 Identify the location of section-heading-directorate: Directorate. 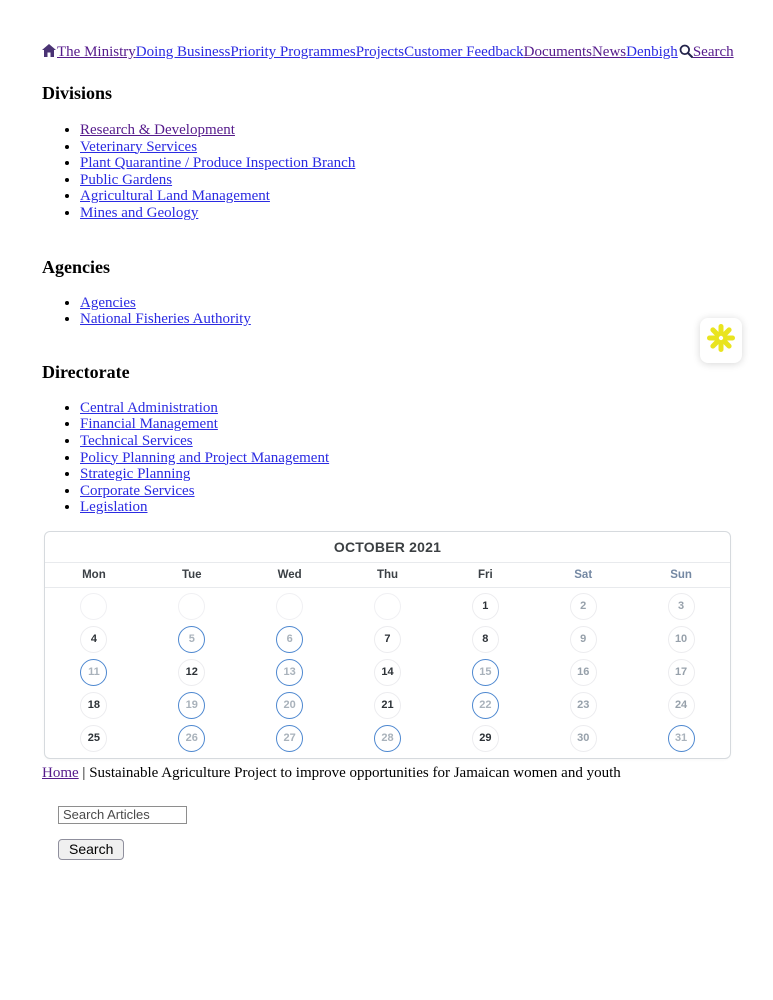
(86, 371).